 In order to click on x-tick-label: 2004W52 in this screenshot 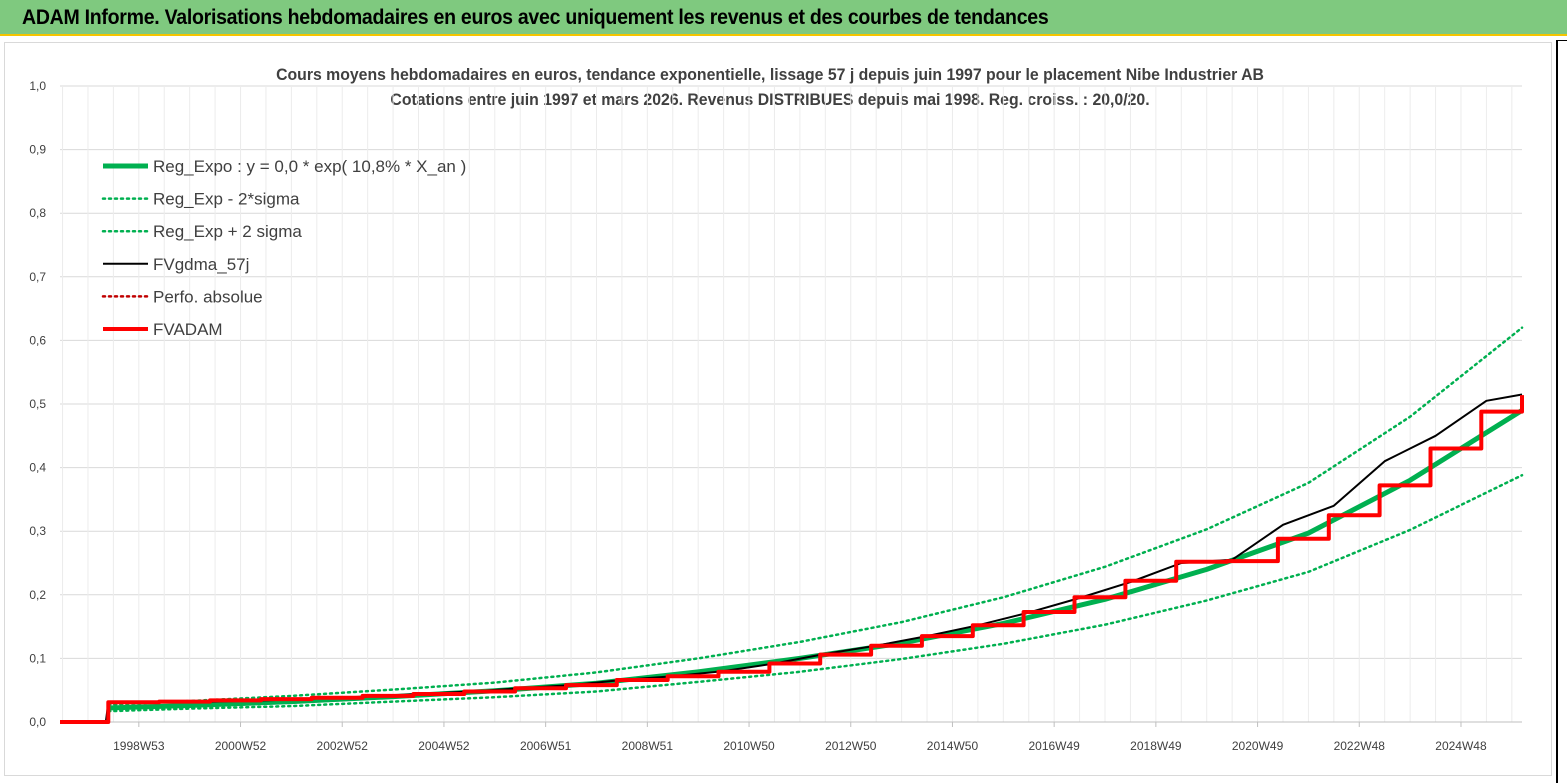, I will do `click(444, 746)`.